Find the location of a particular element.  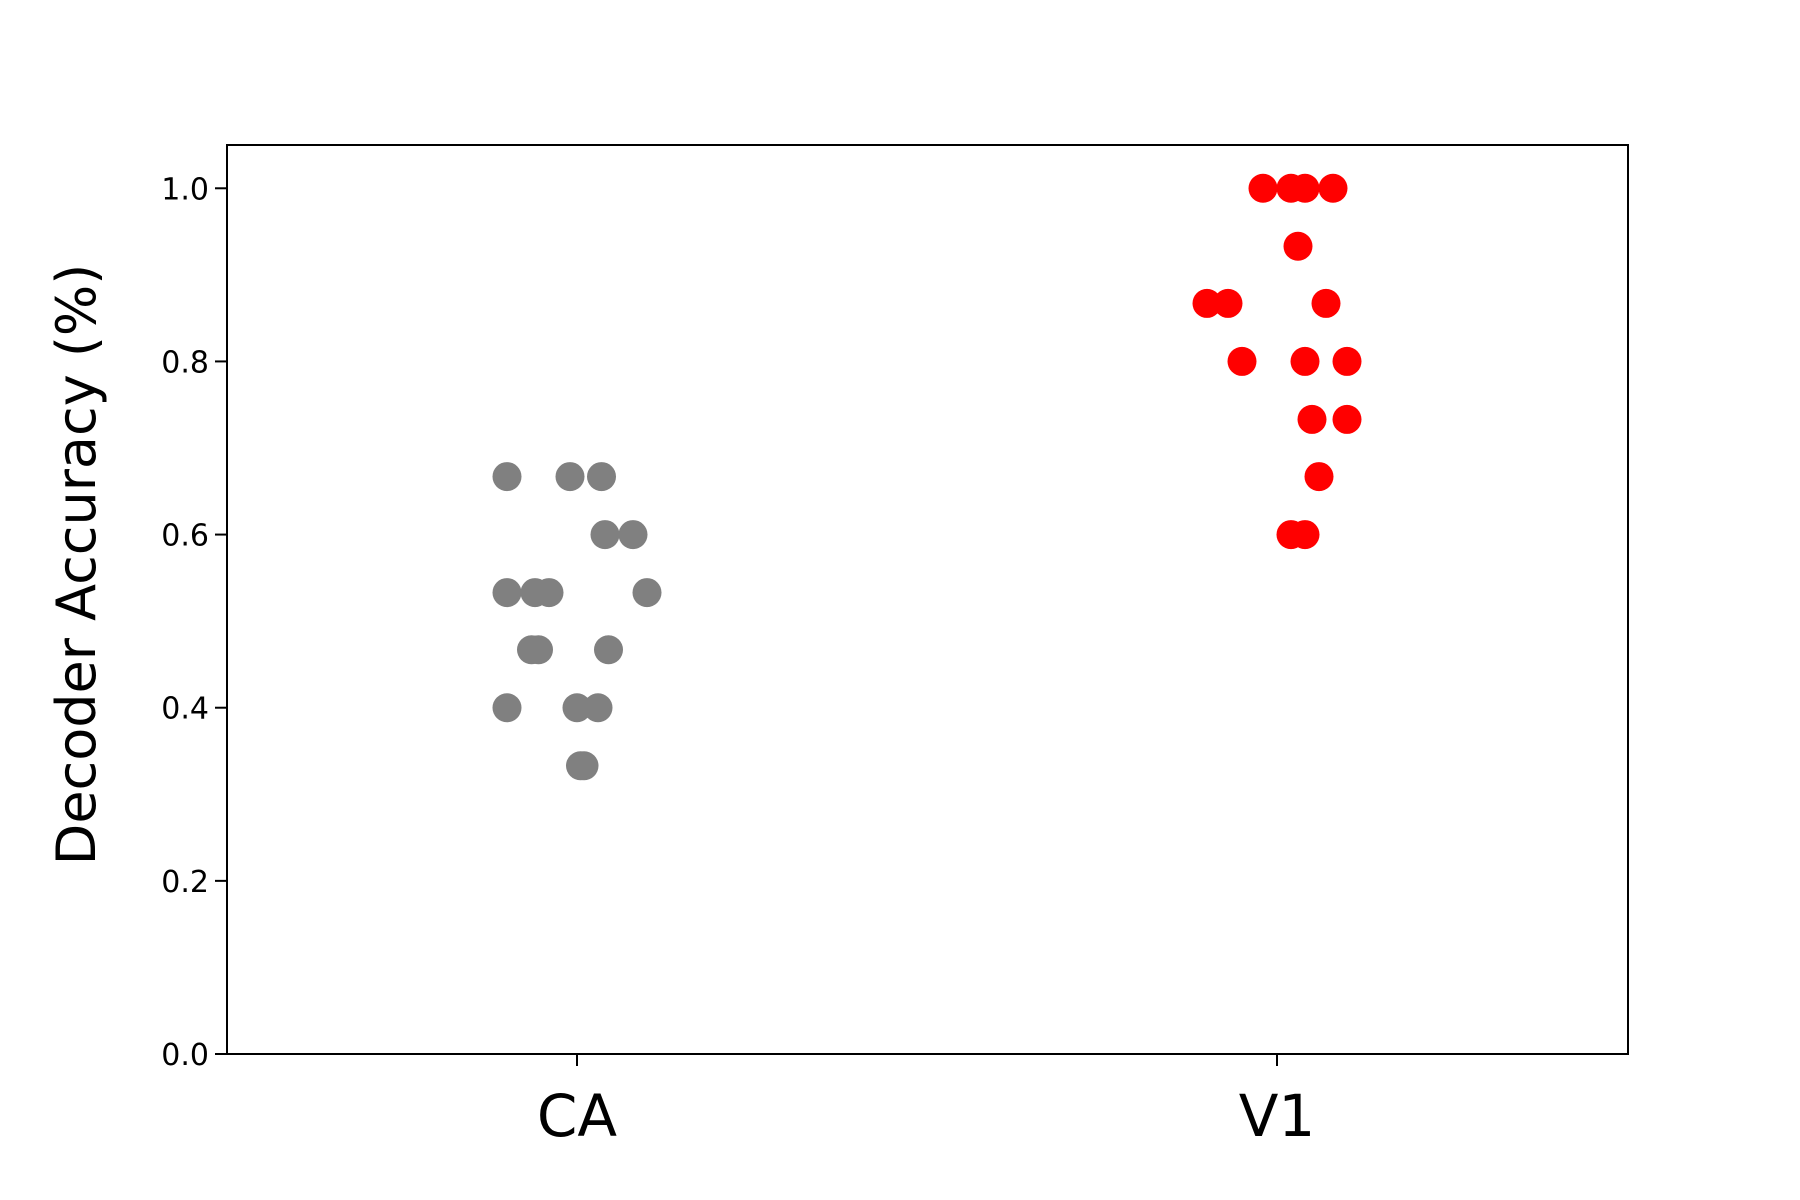

y-tick-label: 0.4 is located at coordinates (185, 709).